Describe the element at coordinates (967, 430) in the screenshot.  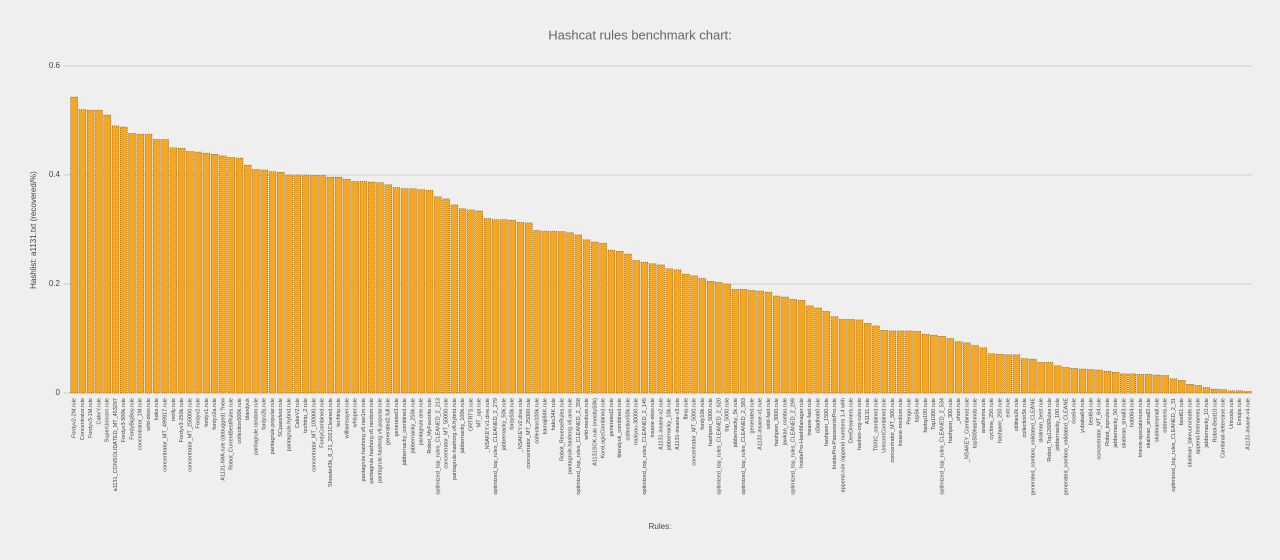
I see `x-tick-label: _NSAKEY_Combined.rule` at that location.